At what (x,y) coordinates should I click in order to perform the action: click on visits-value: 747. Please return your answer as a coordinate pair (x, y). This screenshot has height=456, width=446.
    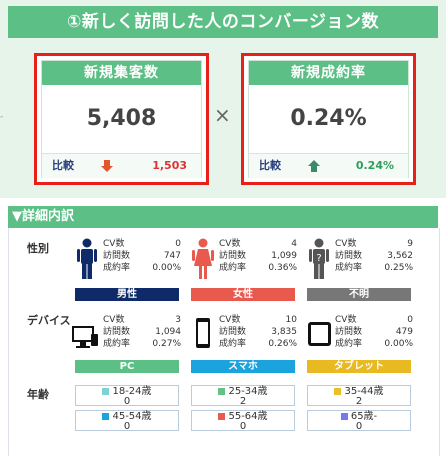
    Looking at the image, I should click on (172, 256).